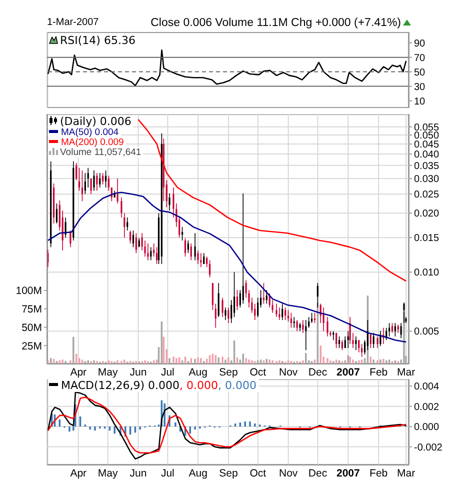 This screenshot has height=482, width=460. What do you see at coordinates (427, 332) in the screenshot?
I see `y-tick-label: 0.005` at bounding box center [427, 332].